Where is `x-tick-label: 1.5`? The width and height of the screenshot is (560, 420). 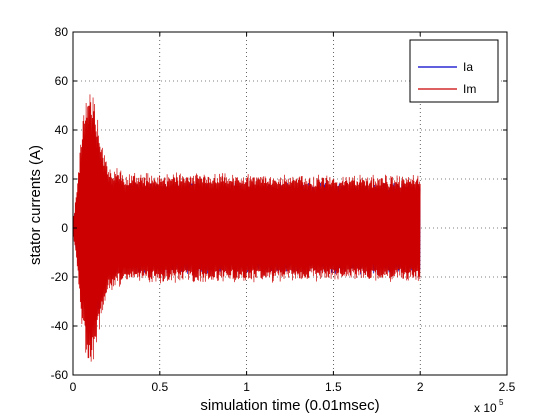 x-tick-label: 1.5 is located at coordinates (333, 387).